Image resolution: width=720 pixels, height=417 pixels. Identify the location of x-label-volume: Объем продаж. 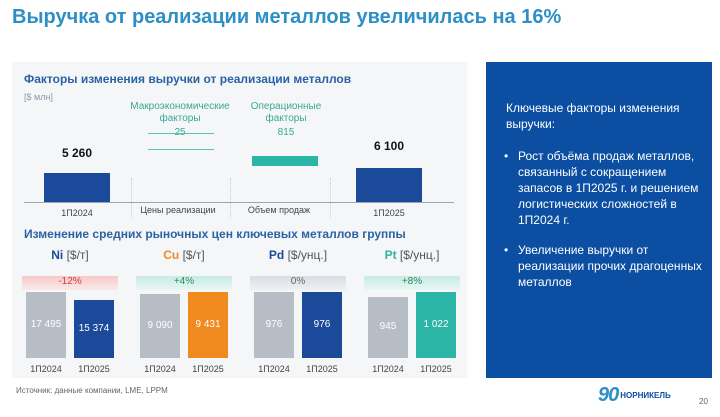
(279, 210).